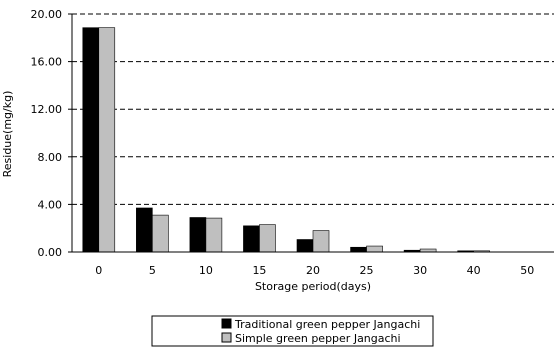 The height and width of the screenshot is (348, 554). I want to click on x-tick-label: 30, so click(420, 270).